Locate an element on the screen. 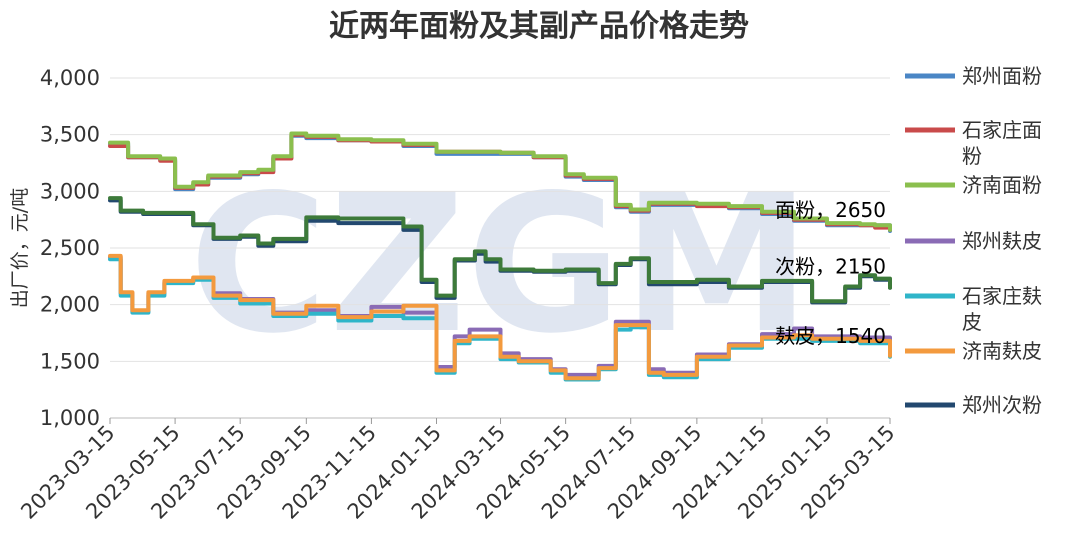 The width and height of the screenshot is (1078, 556). legend-label: 郑州面粉 is located at coordinates (1002, 76).